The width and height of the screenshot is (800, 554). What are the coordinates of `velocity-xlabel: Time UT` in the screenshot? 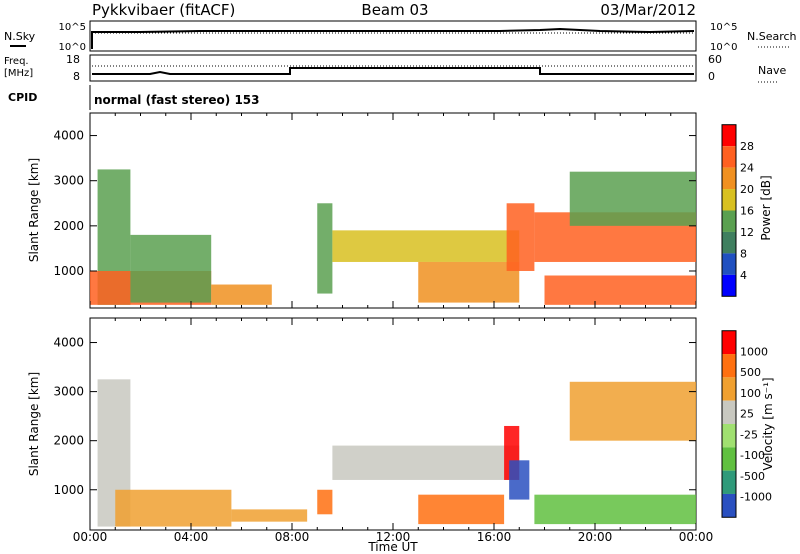 It's located at (392, 547).